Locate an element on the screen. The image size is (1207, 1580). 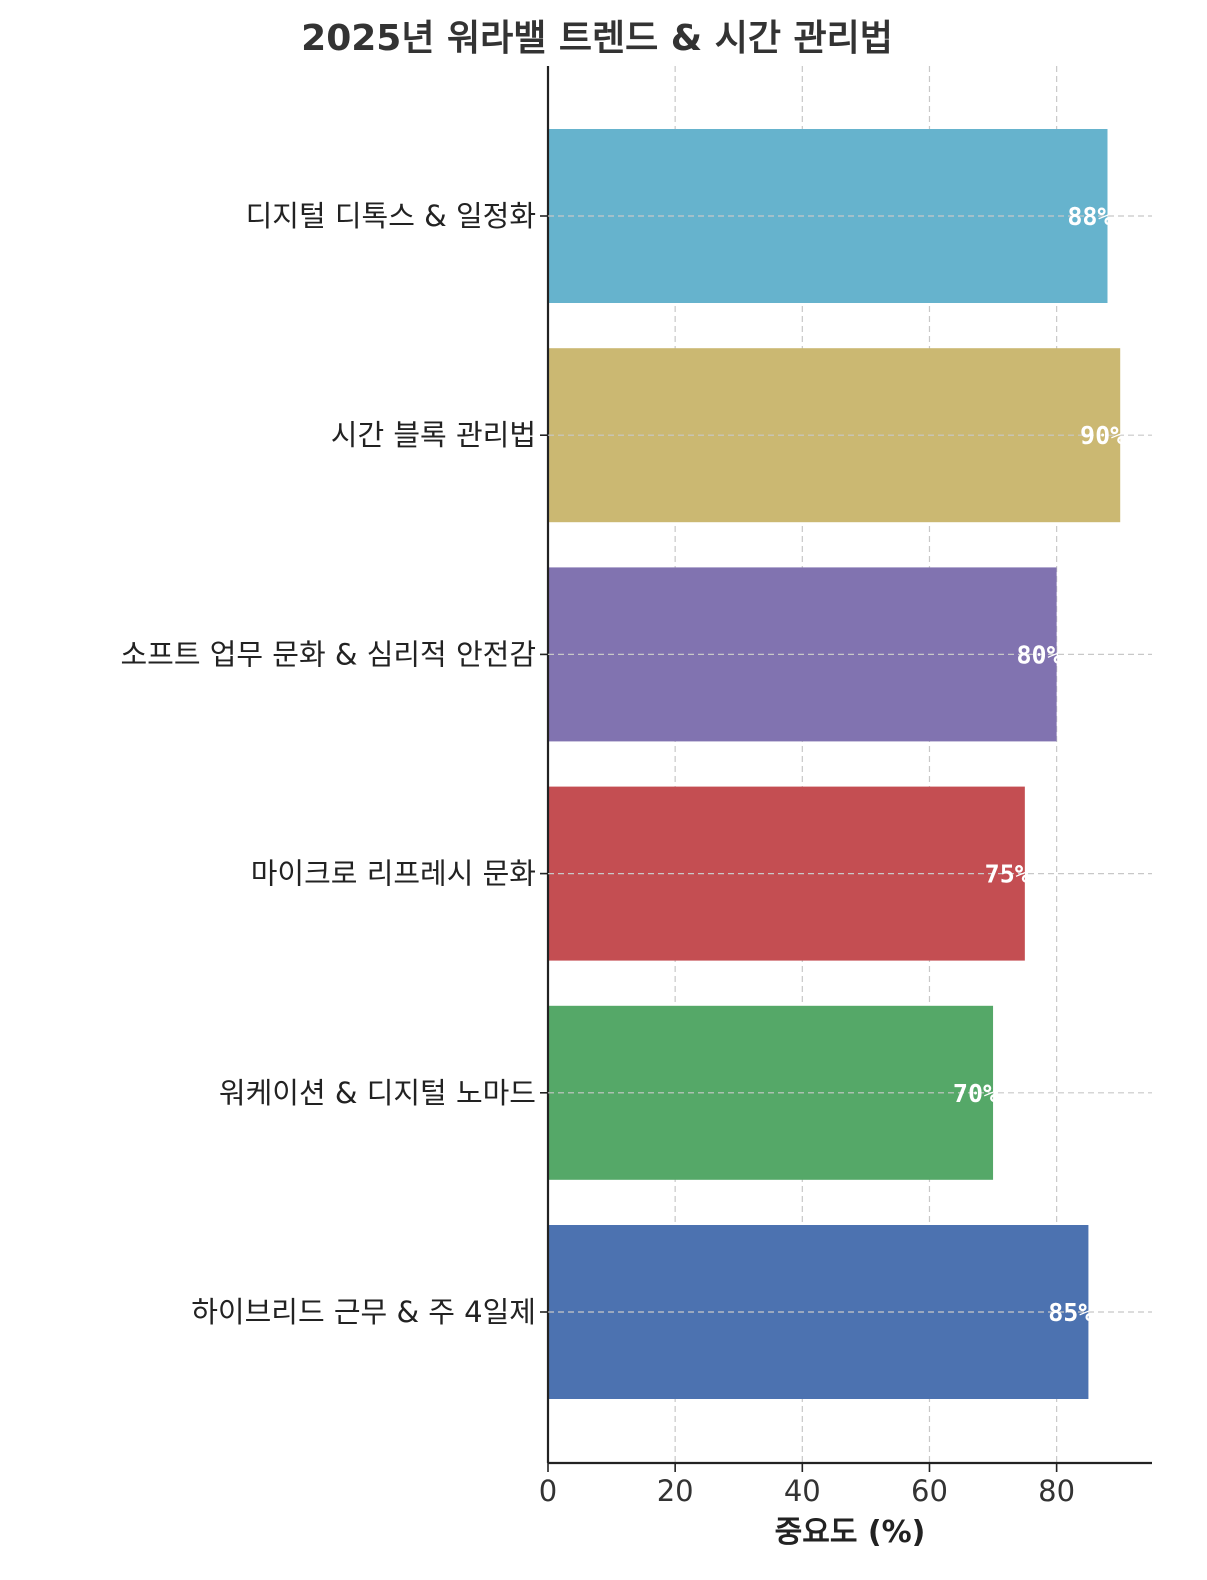
chart-title: 2025년 워라밸 트렌드 & 시간 관리법 is located at coordinates (597, 38).